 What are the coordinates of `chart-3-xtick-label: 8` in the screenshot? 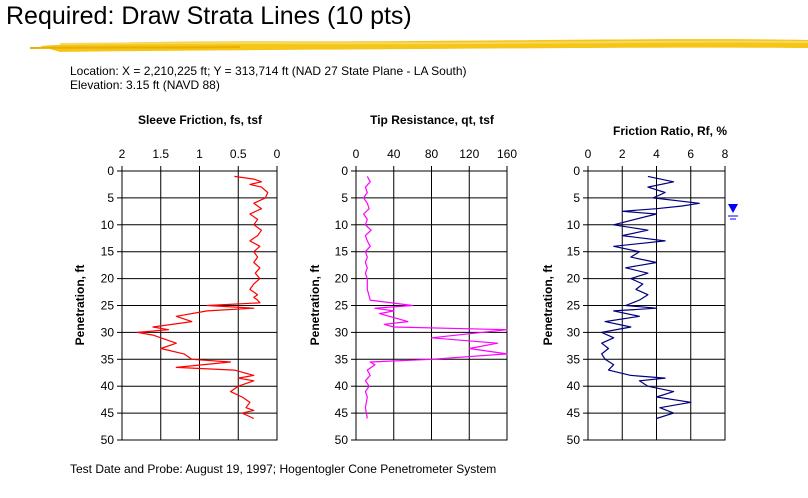 It's located at (725, 154).